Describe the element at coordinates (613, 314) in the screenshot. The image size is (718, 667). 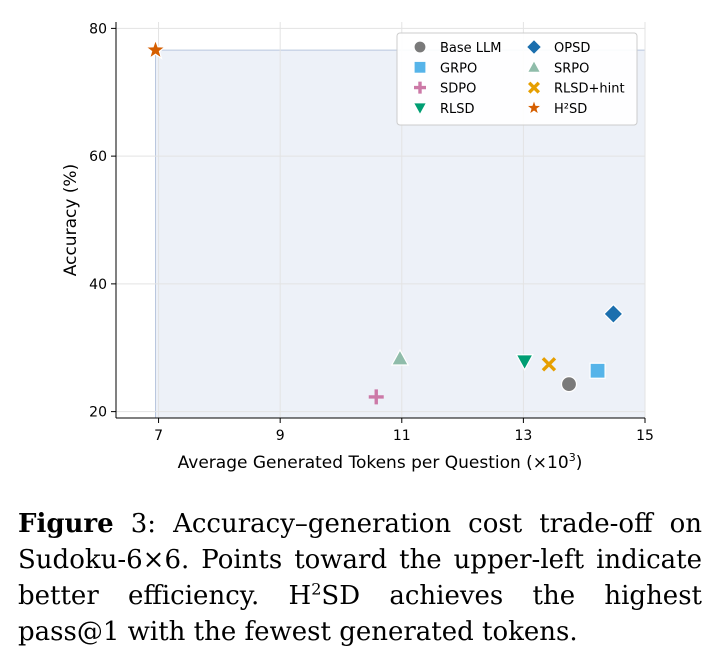
I see `point-opsd` at that location.